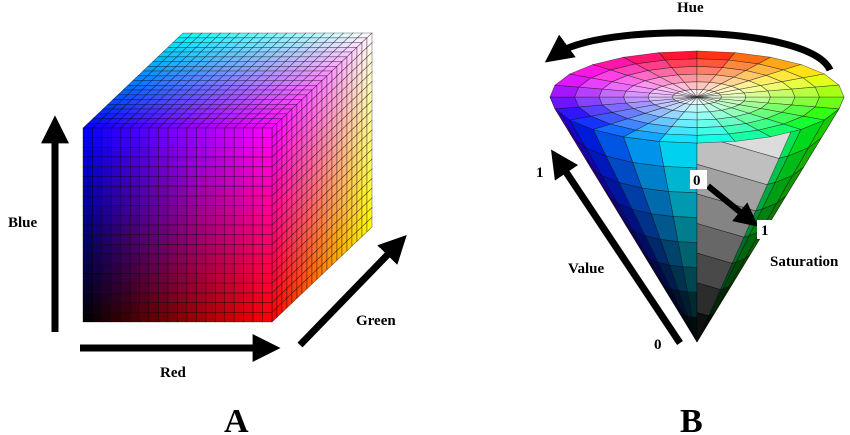 The height and width of the screenshot is (435, 850). What do you see at coordinates (691, 419) in the screenshot?
I see `panel-b-letter: B` at bounding box center [691, 419].